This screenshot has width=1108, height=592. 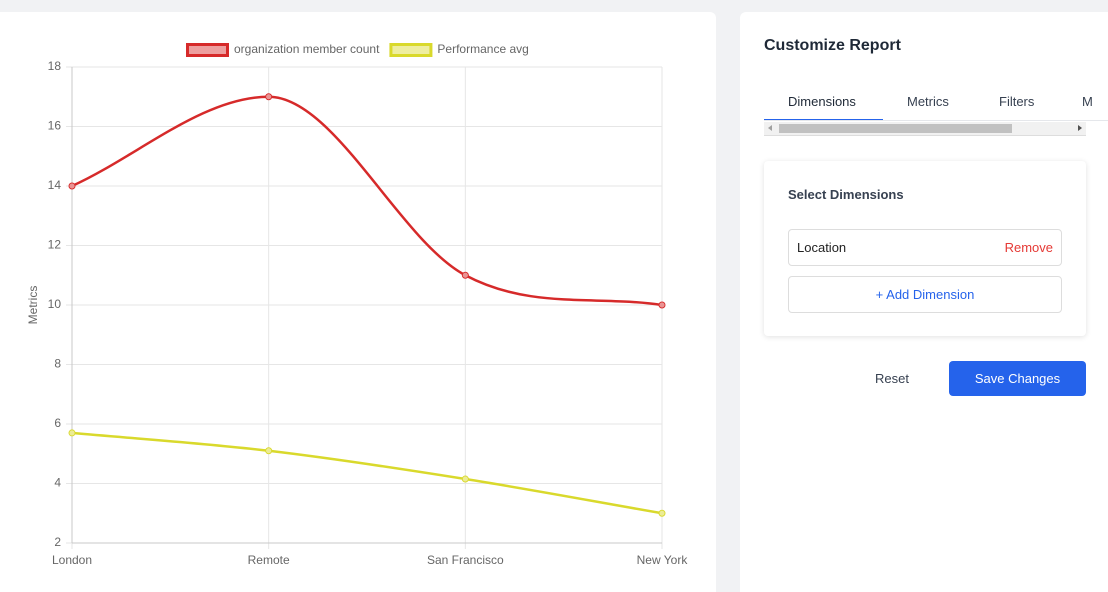 I want to click on card-title: Select Dimensions, so click(x=846, y=194).